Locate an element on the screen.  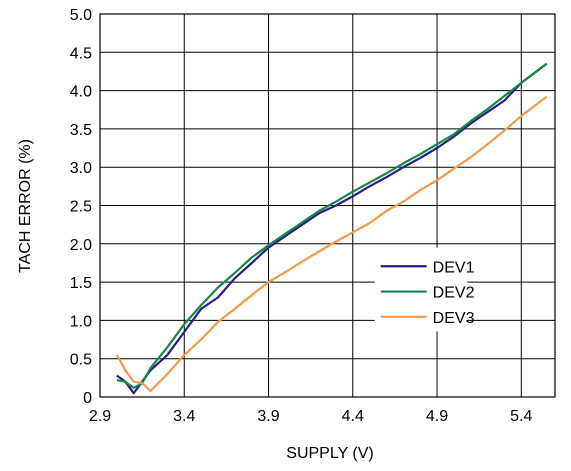
y-tick-label: 5.0 is located at coordinates (81, 15).